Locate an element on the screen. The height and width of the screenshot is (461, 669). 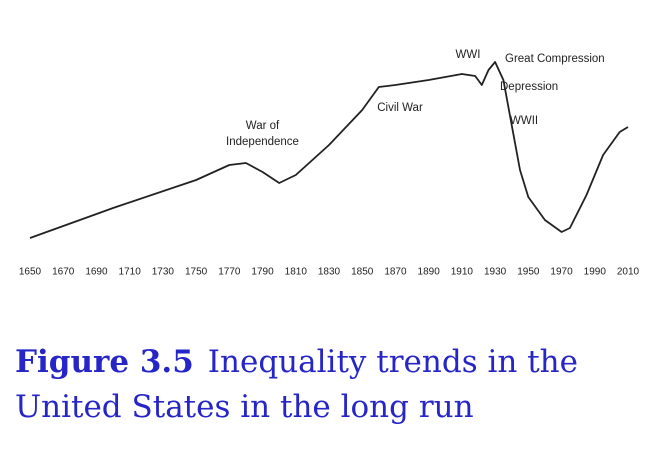
figure-label: Figure 3.5 is located at coordinates (104, 362).